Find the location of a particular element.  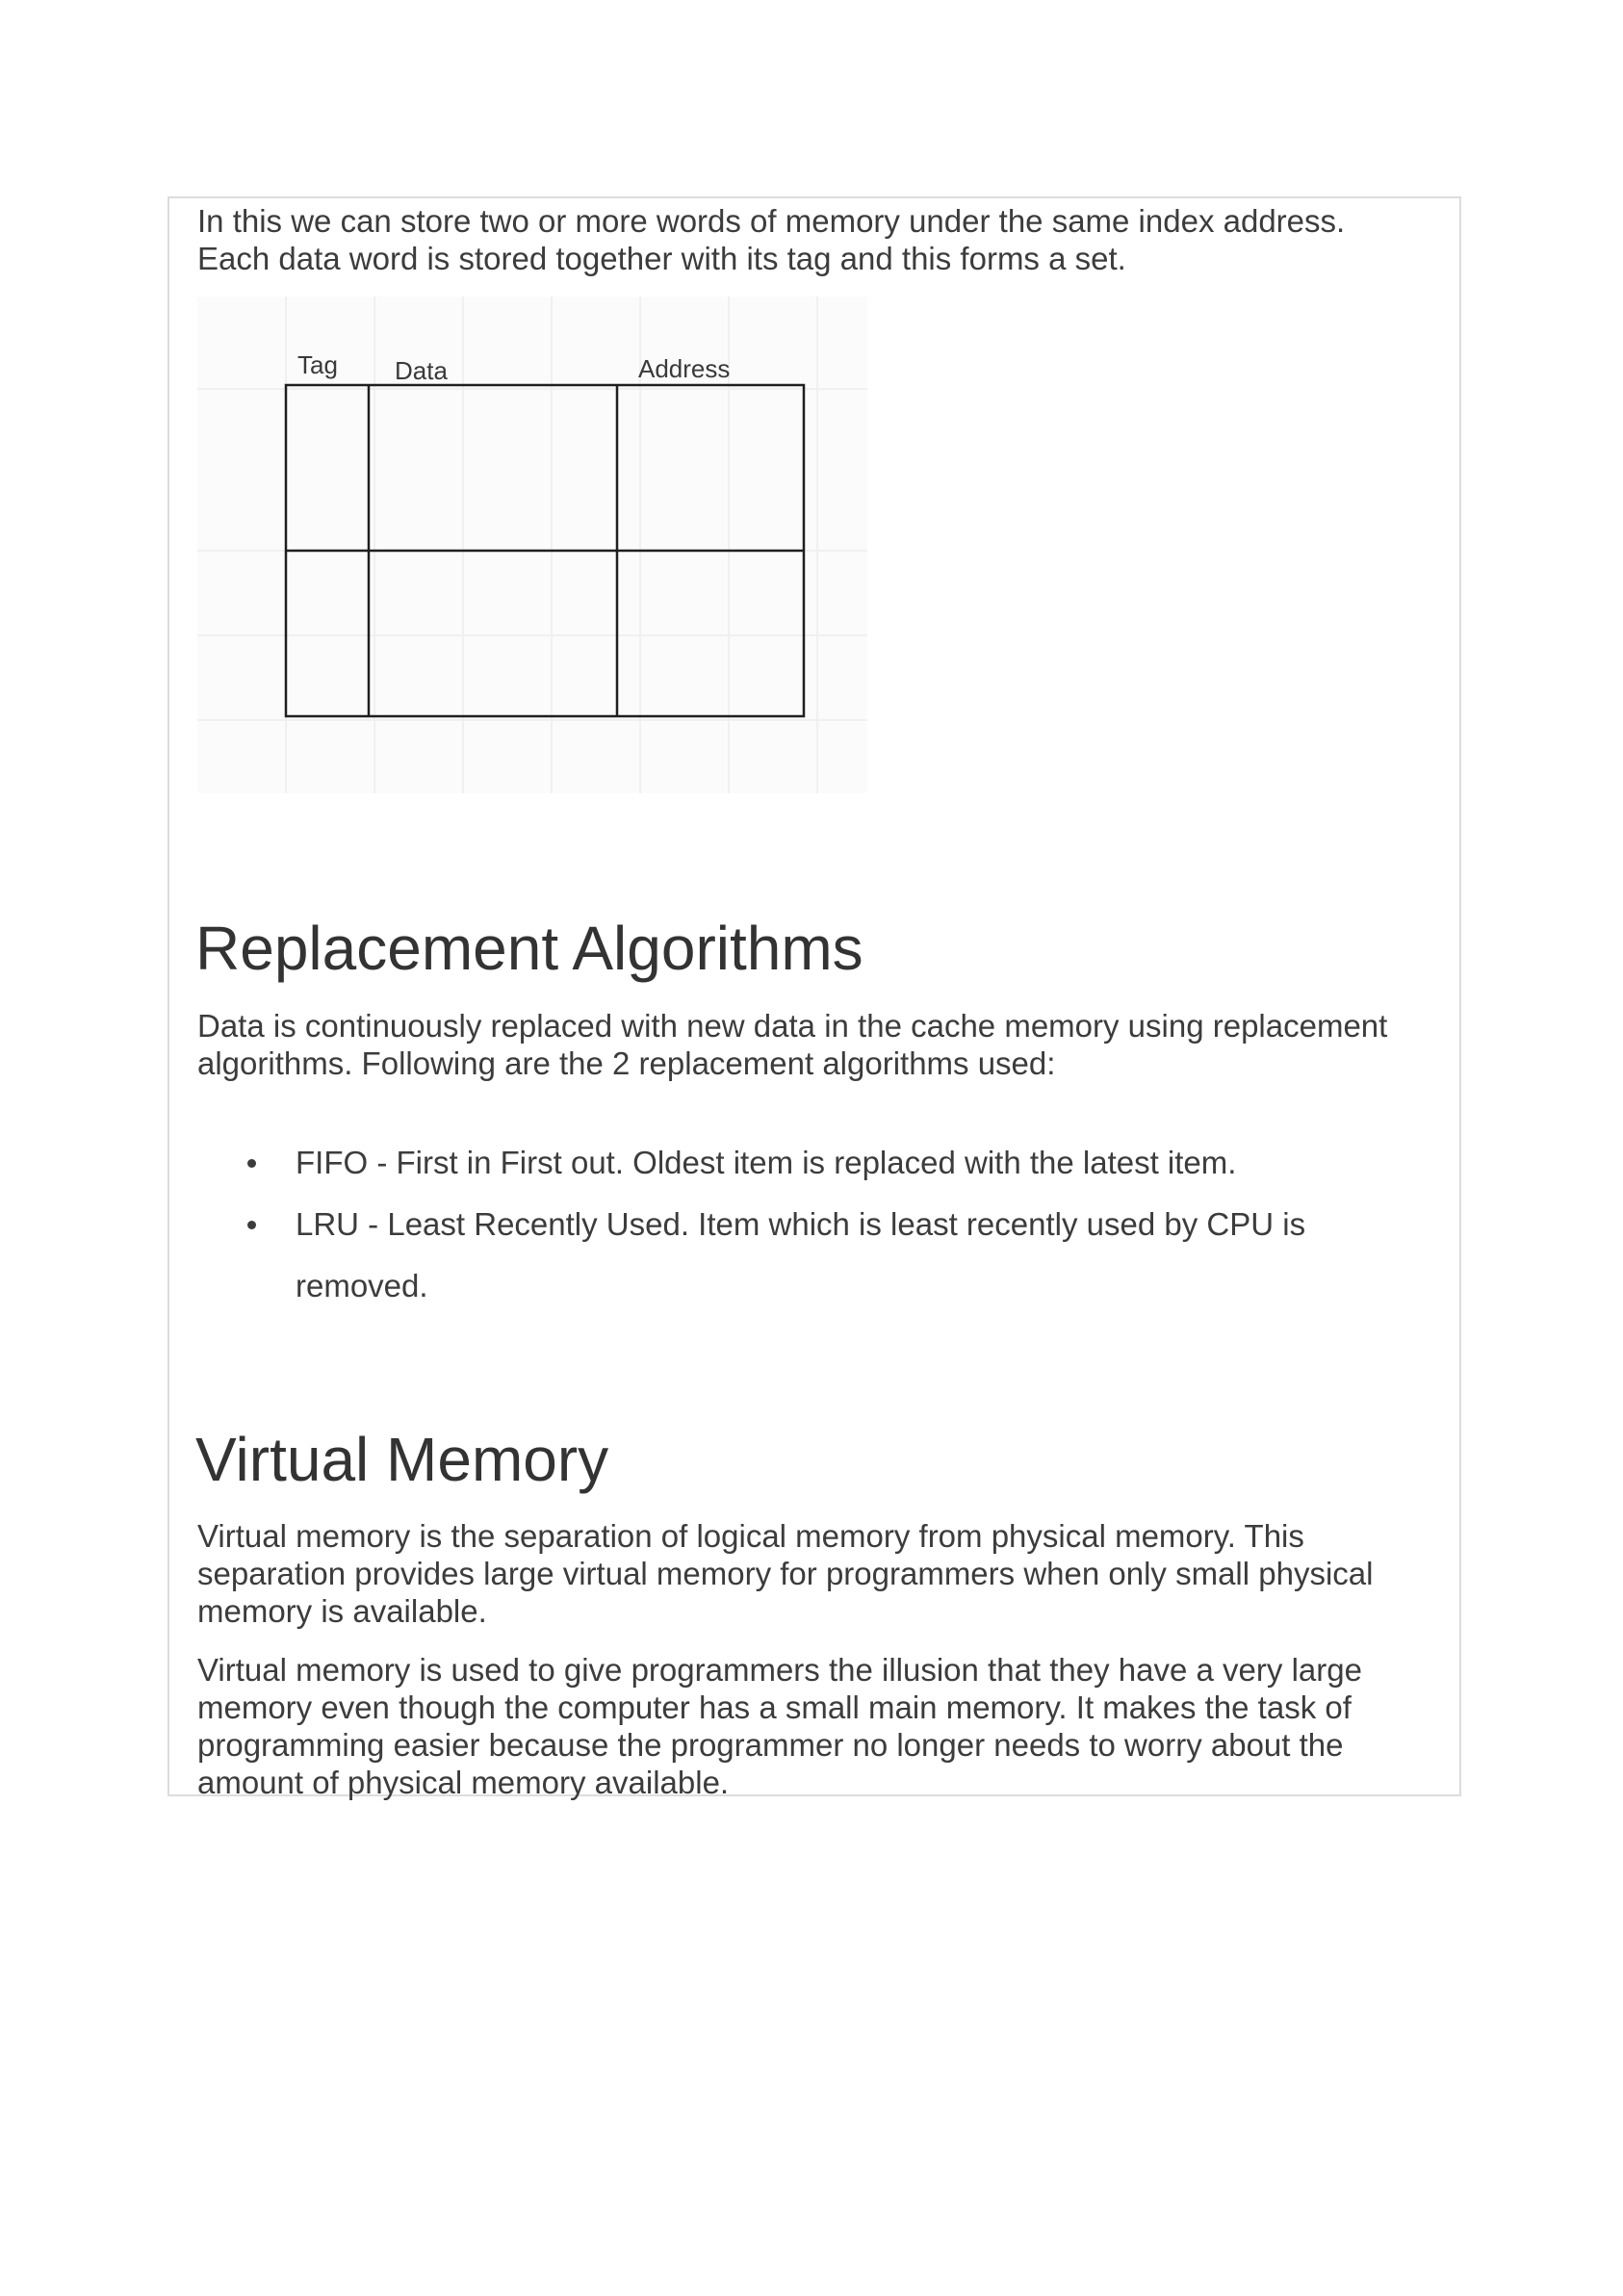

virtual-memory-heading: Virtual Memory is located at coordinates (402, 1459).